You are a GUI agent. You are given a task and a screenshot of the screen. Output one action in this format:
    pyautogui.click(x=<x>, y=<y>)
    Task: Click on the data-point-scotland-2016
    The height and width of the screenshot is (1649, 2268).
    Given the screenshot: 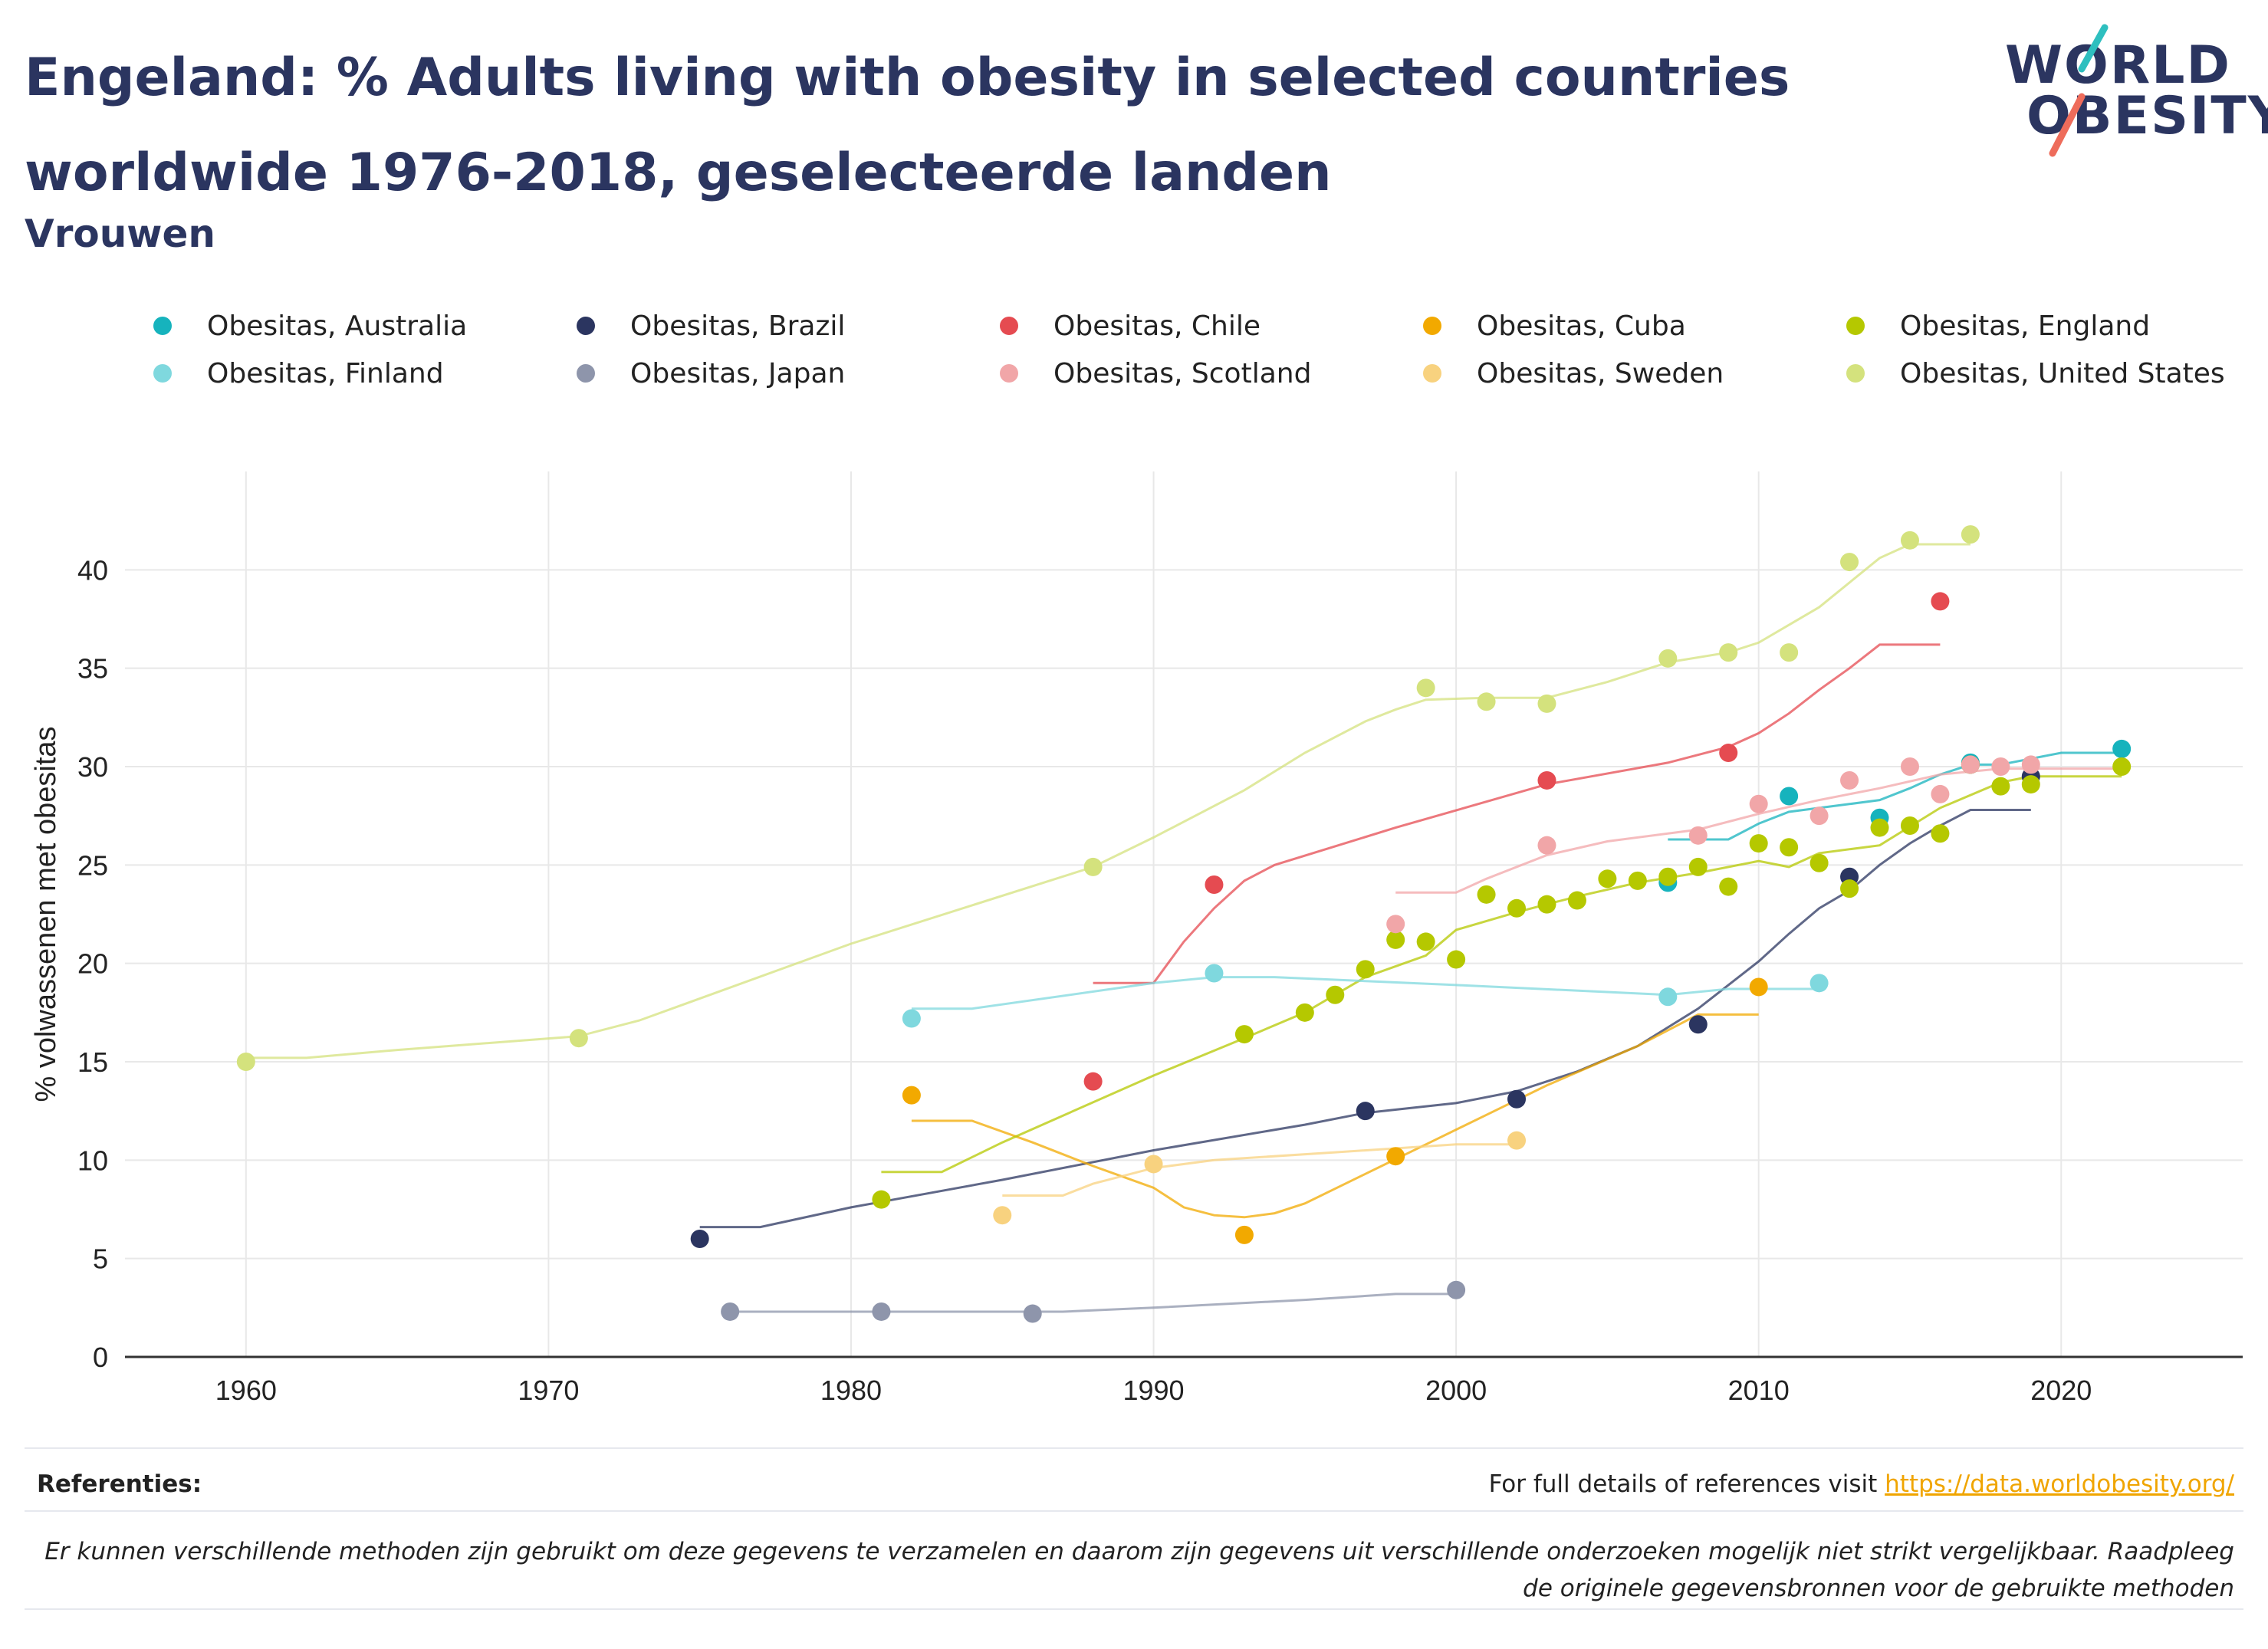 What is the action you would take?
    pyautogui.click(x=1940, y=794)
    